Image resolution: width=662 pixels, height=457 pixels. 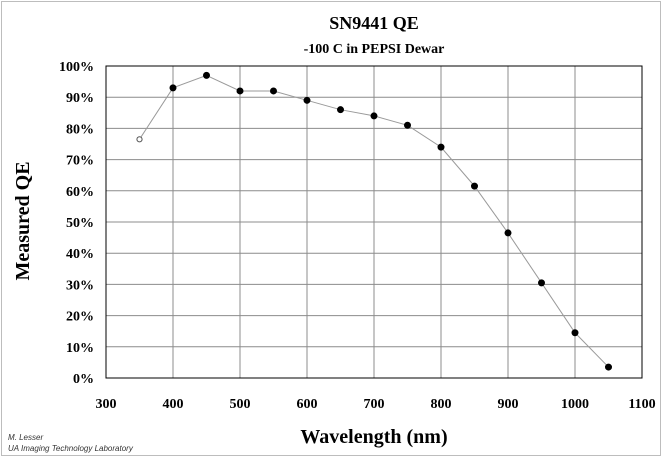 I want to click on y-tick-label: 80%, so click(x=80, y=129).